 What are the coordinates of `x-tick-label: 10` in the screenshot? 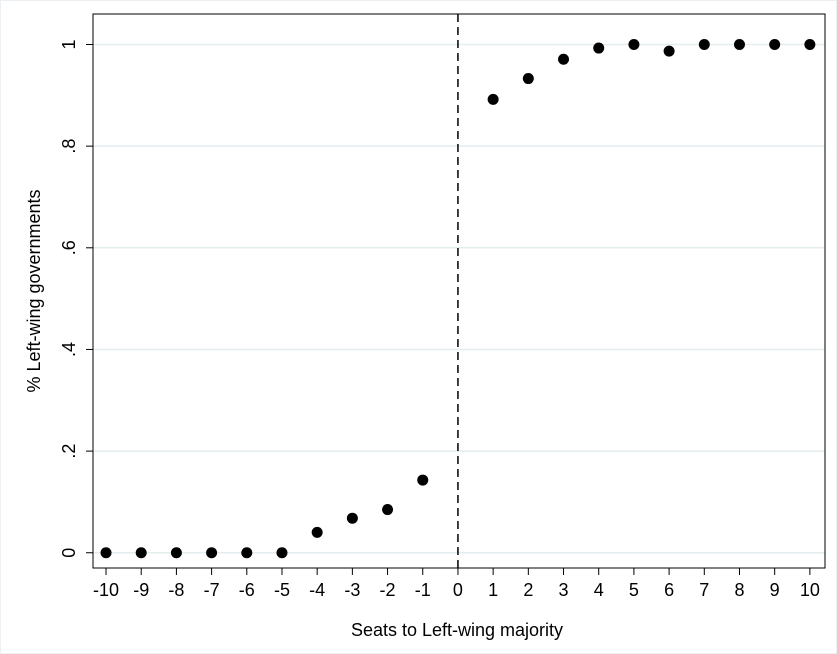 It's located at (810, 590).